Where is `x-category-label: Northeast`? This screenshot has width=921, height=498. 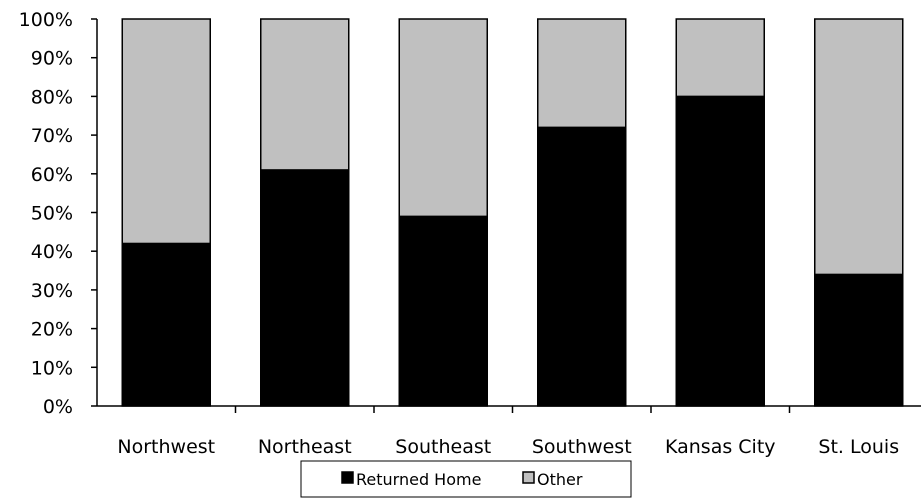 x-category-label: Northeast is located at coordinates (305, 447).